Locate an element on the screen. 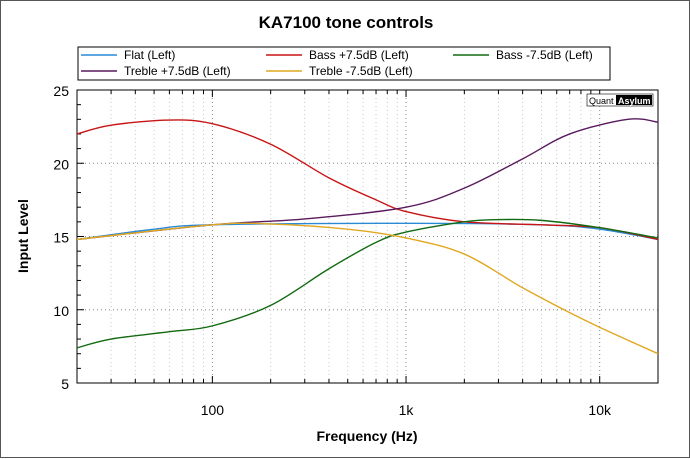 The width and height of the screenshot is (690, 459). svg-text: Asylum is located at coordinates (634, 101).